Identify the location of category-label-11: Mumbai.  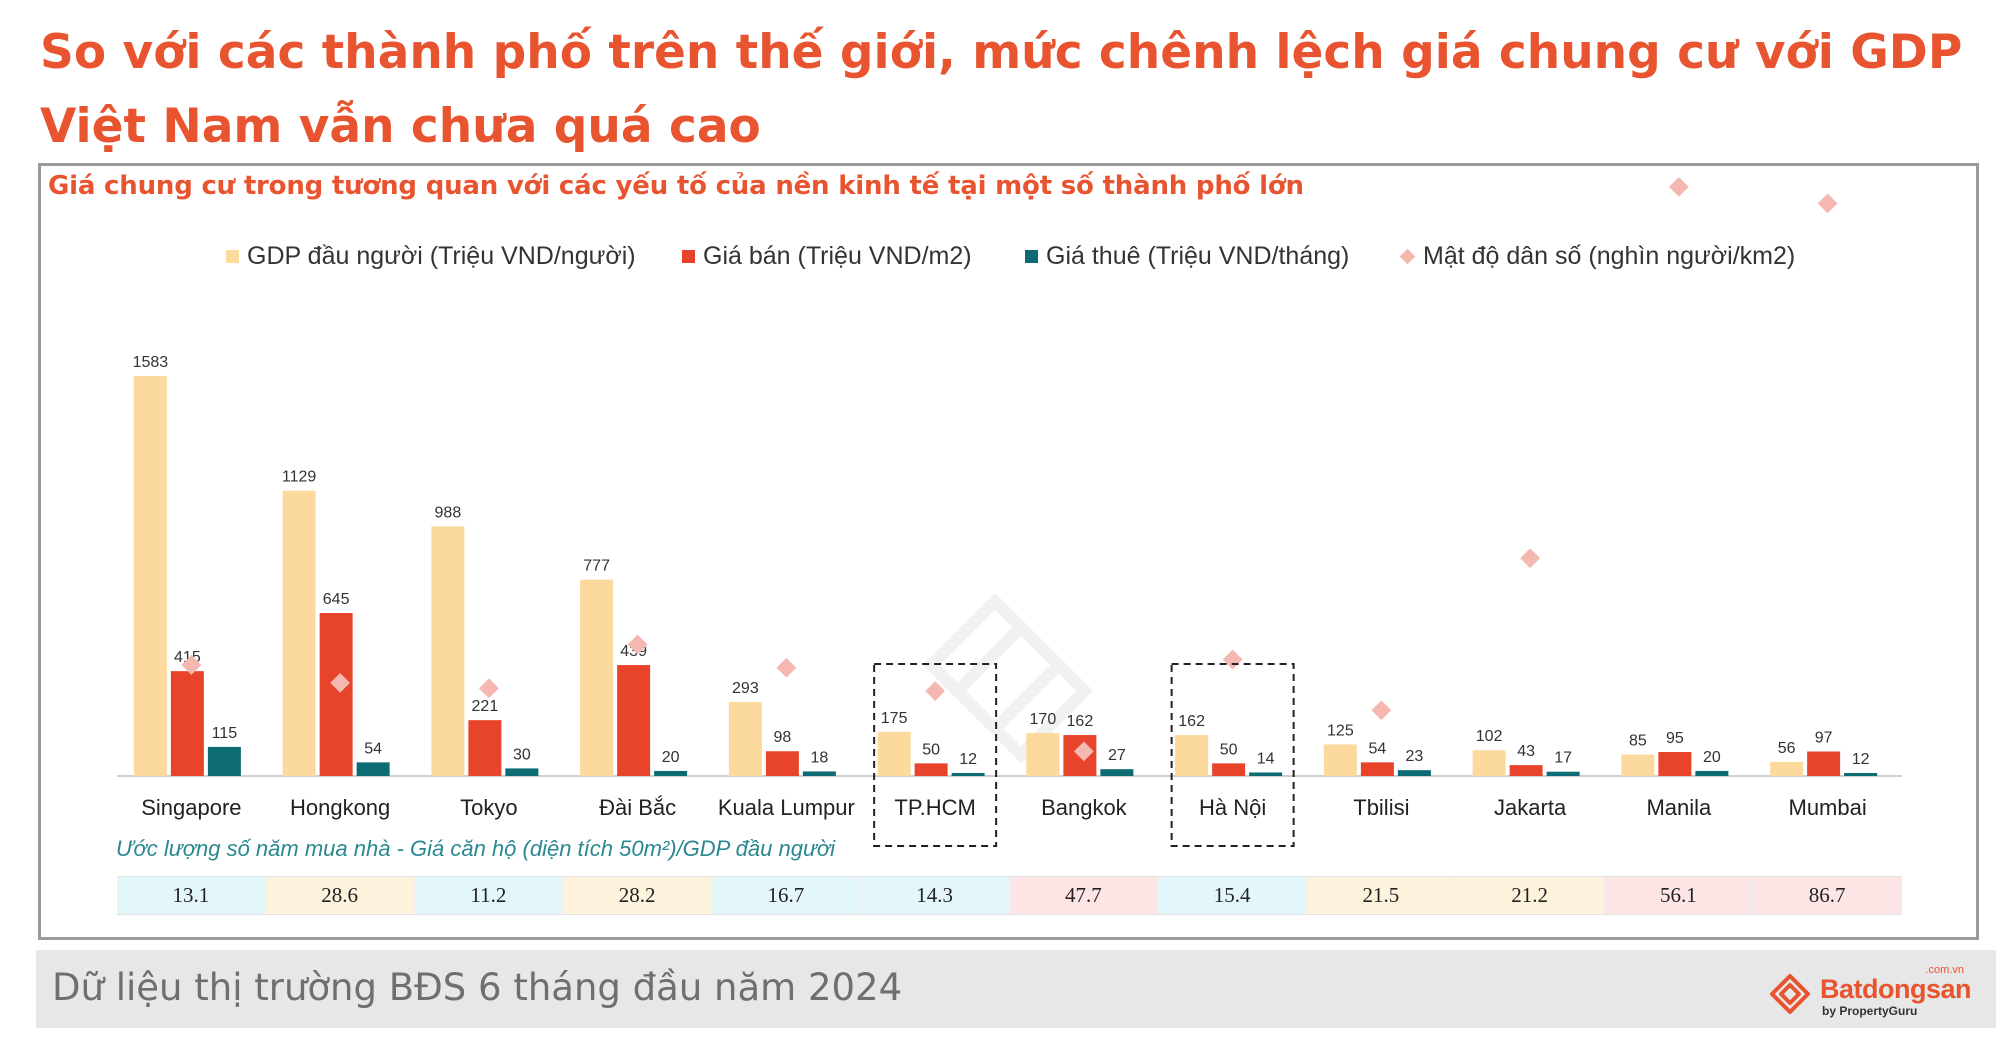
(1828, 807).